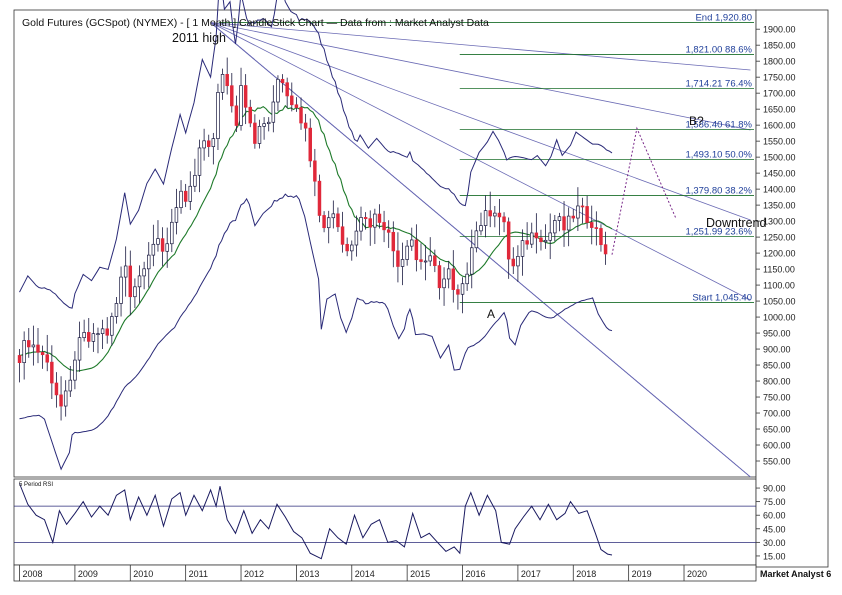 The width and height of the screenshot is (842, 595). Describe the element at coordinates (718, 84) in the screenshot. I see `fib-level-label: 1,714.21 76.4%` at that location.